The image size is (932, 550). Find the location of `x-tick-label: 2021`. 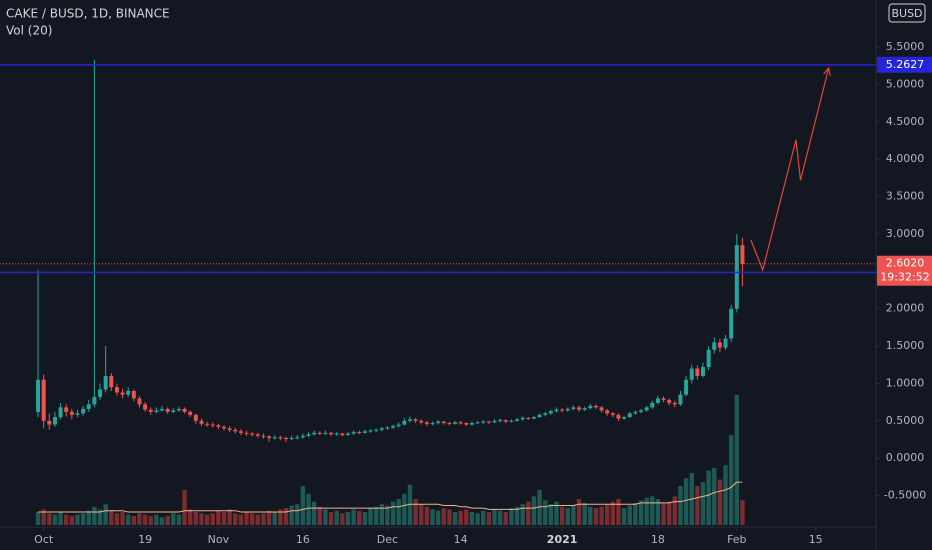

x-tick-label: 2021 is located at coordinates (562, 539).